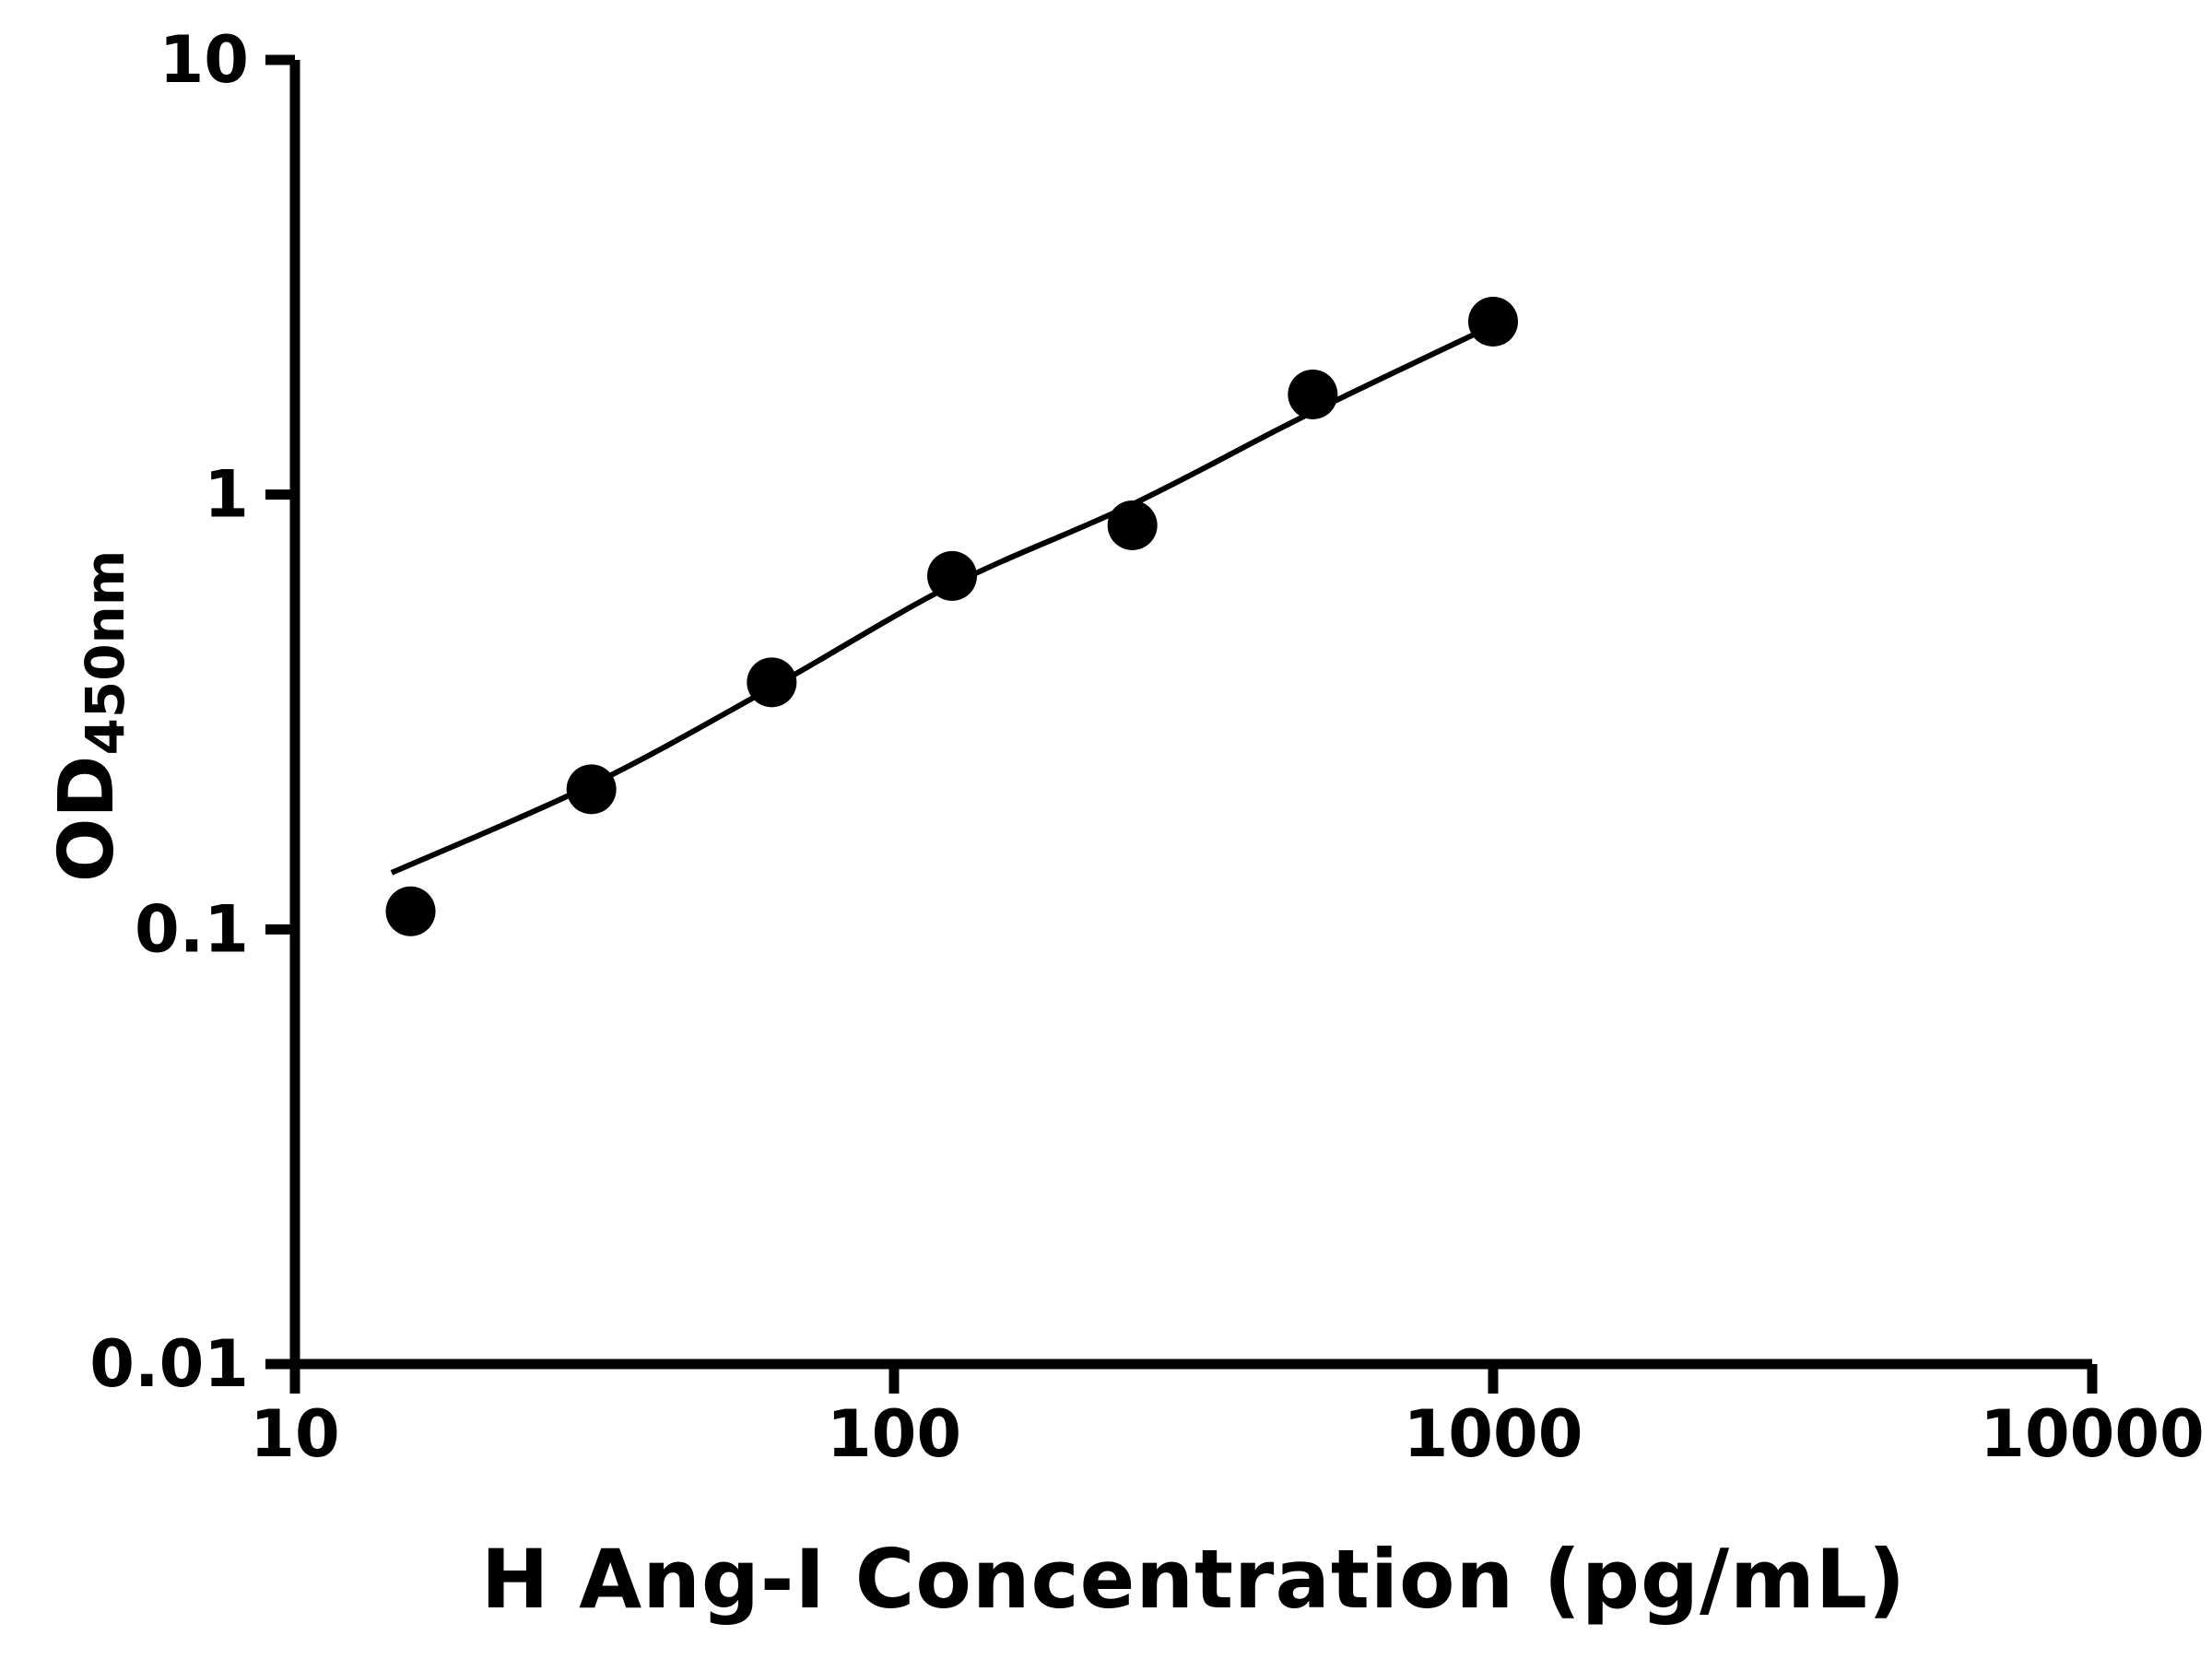 The width and height of the screenshot is (2212, 1659). What do you see at coordinates (2092, 1434) in the screenshot?
I see `x-tick-label: 10000` at bounding box center [2092, 1434].